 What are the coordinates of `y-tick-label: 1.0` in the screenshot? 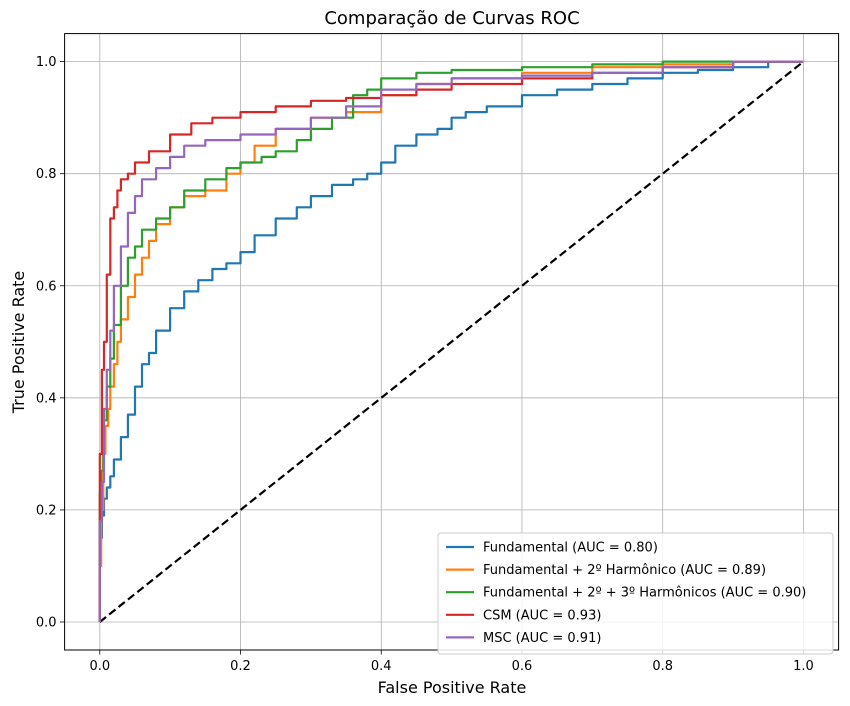 It's located at (46, 62).